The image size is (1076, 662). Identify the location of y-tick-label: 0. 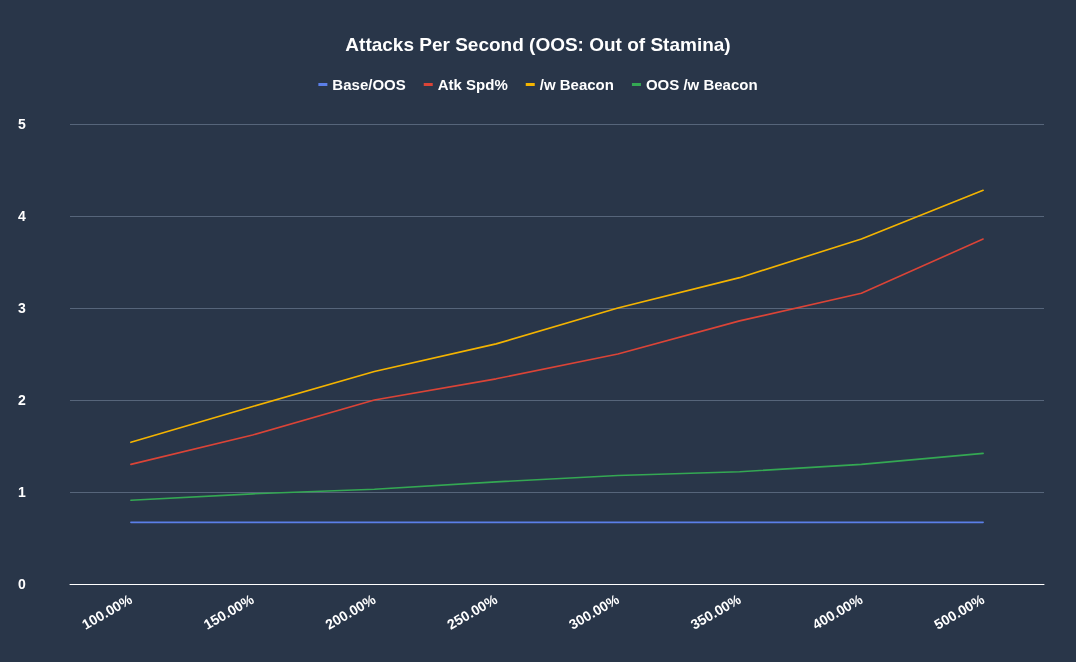
(22, 584).